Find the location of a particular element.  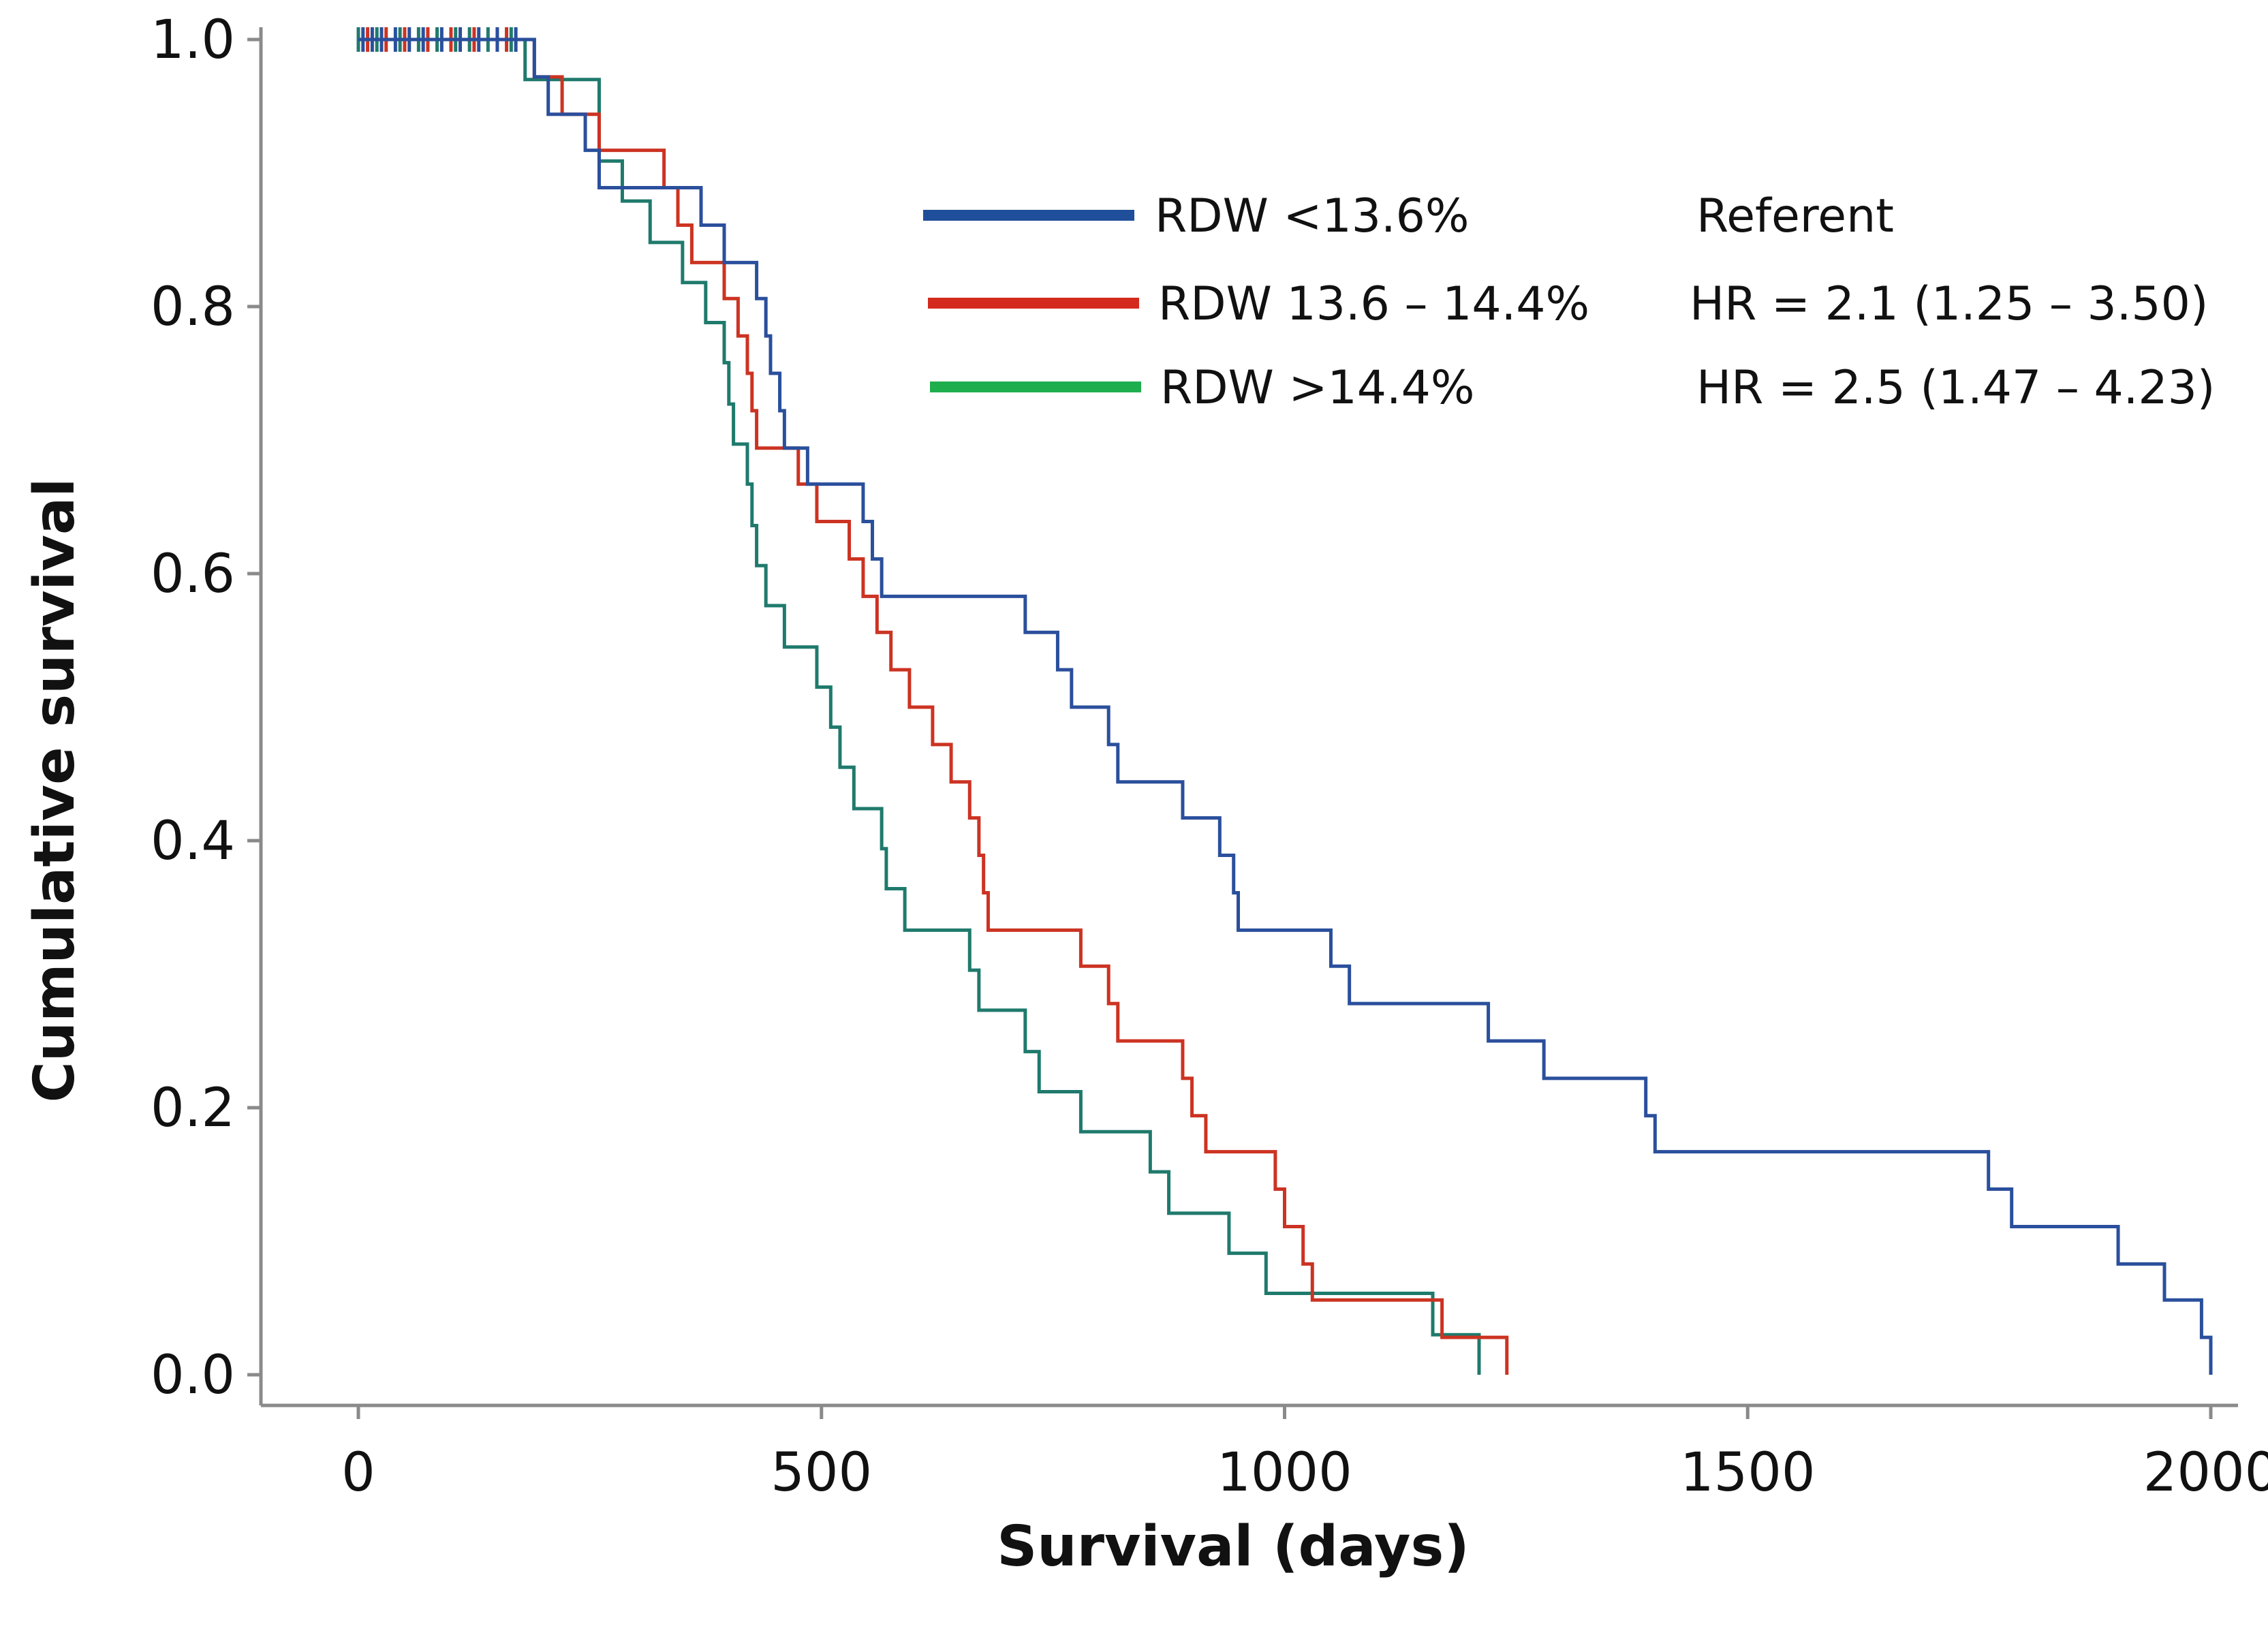

legend-item: RDW <13.6% Referent is located at coordinates (1408, 216).